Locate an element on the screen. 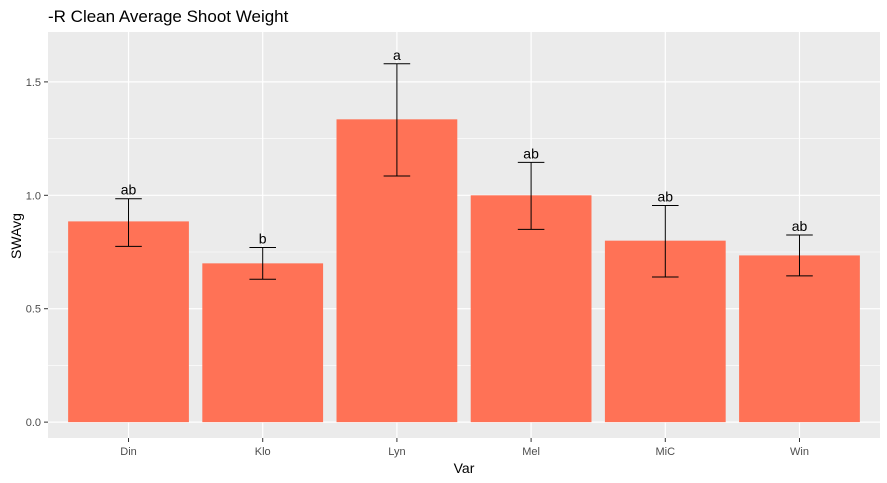 This screenshot has height=483, width=887. chart-title: -R Clean Average Shoot Weight is located at coordinates (168, 16).